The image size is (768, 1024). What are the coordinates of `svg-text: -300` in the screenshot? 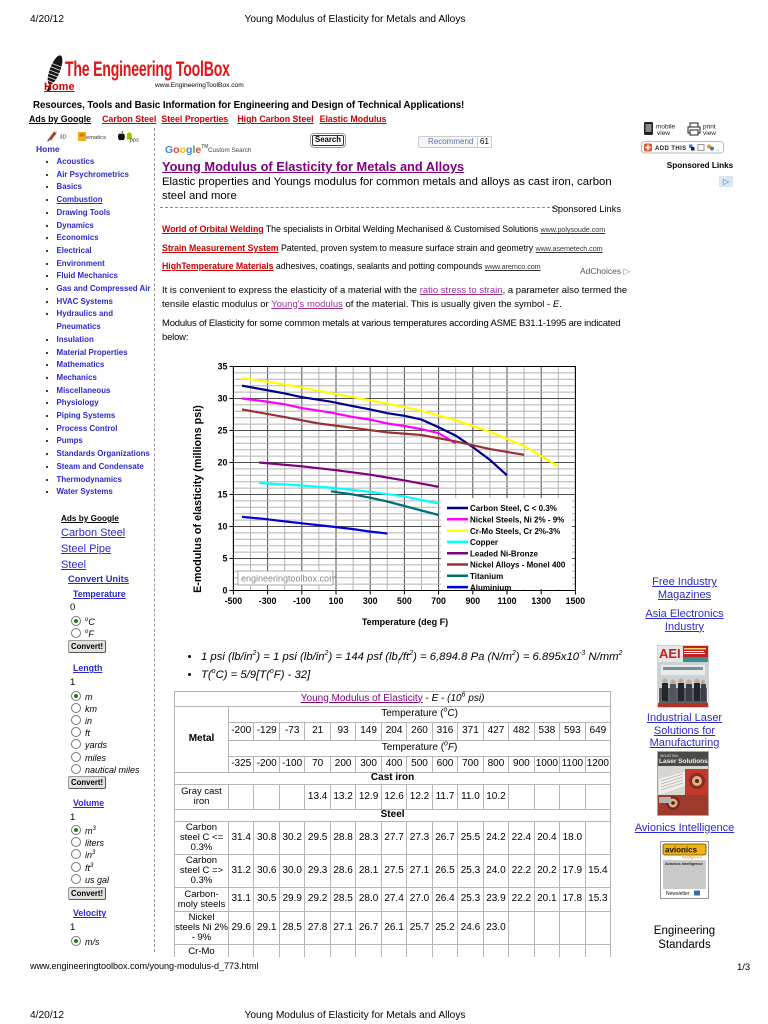 It's located at (268, 601).